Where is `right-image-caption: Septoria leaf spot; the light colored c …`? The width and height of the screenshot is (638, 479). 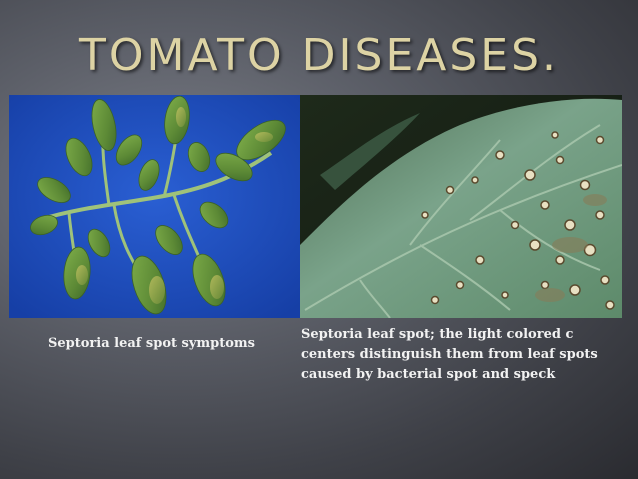 right-image-caption: Septoria leaf spot; the light colored c … is located at coordinates (451, 355).